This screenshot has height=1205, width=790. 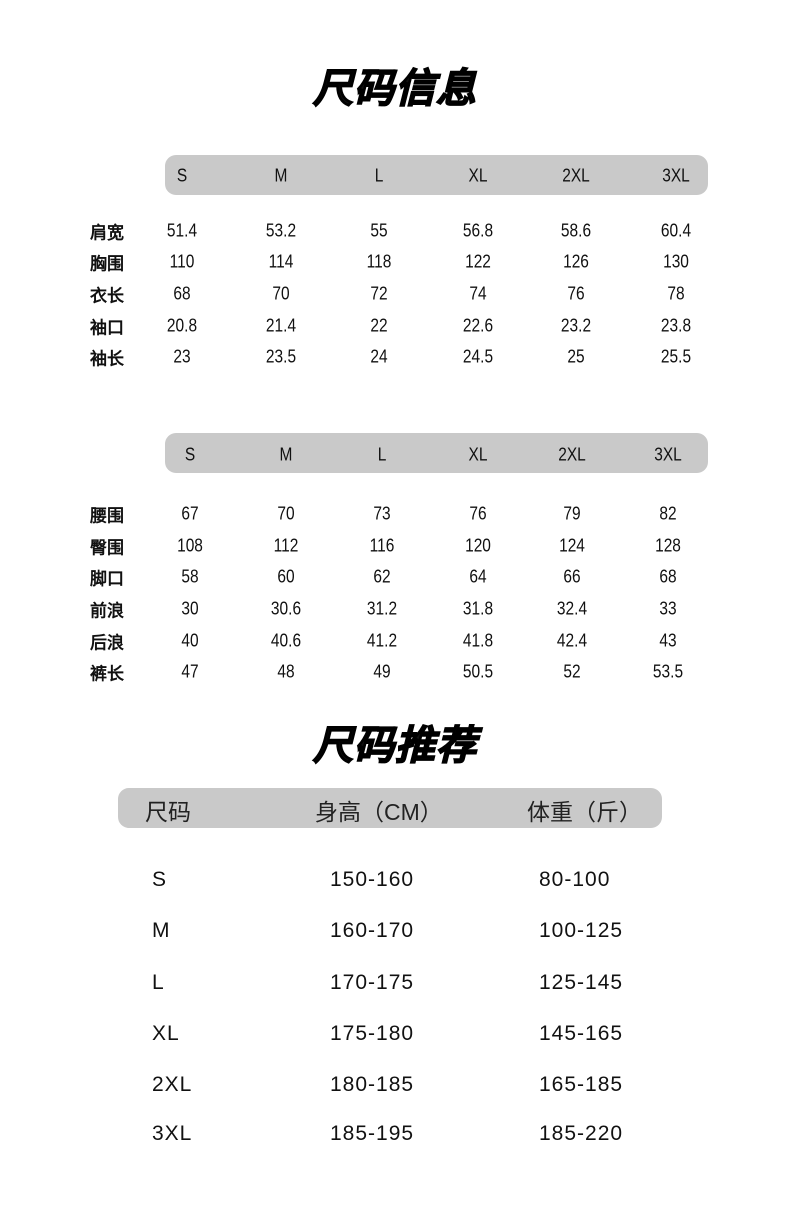 What do you see at coordinates (107, 548) in the screenshot?
I see `row-label: 臀围` at bounding box center [107, 548].